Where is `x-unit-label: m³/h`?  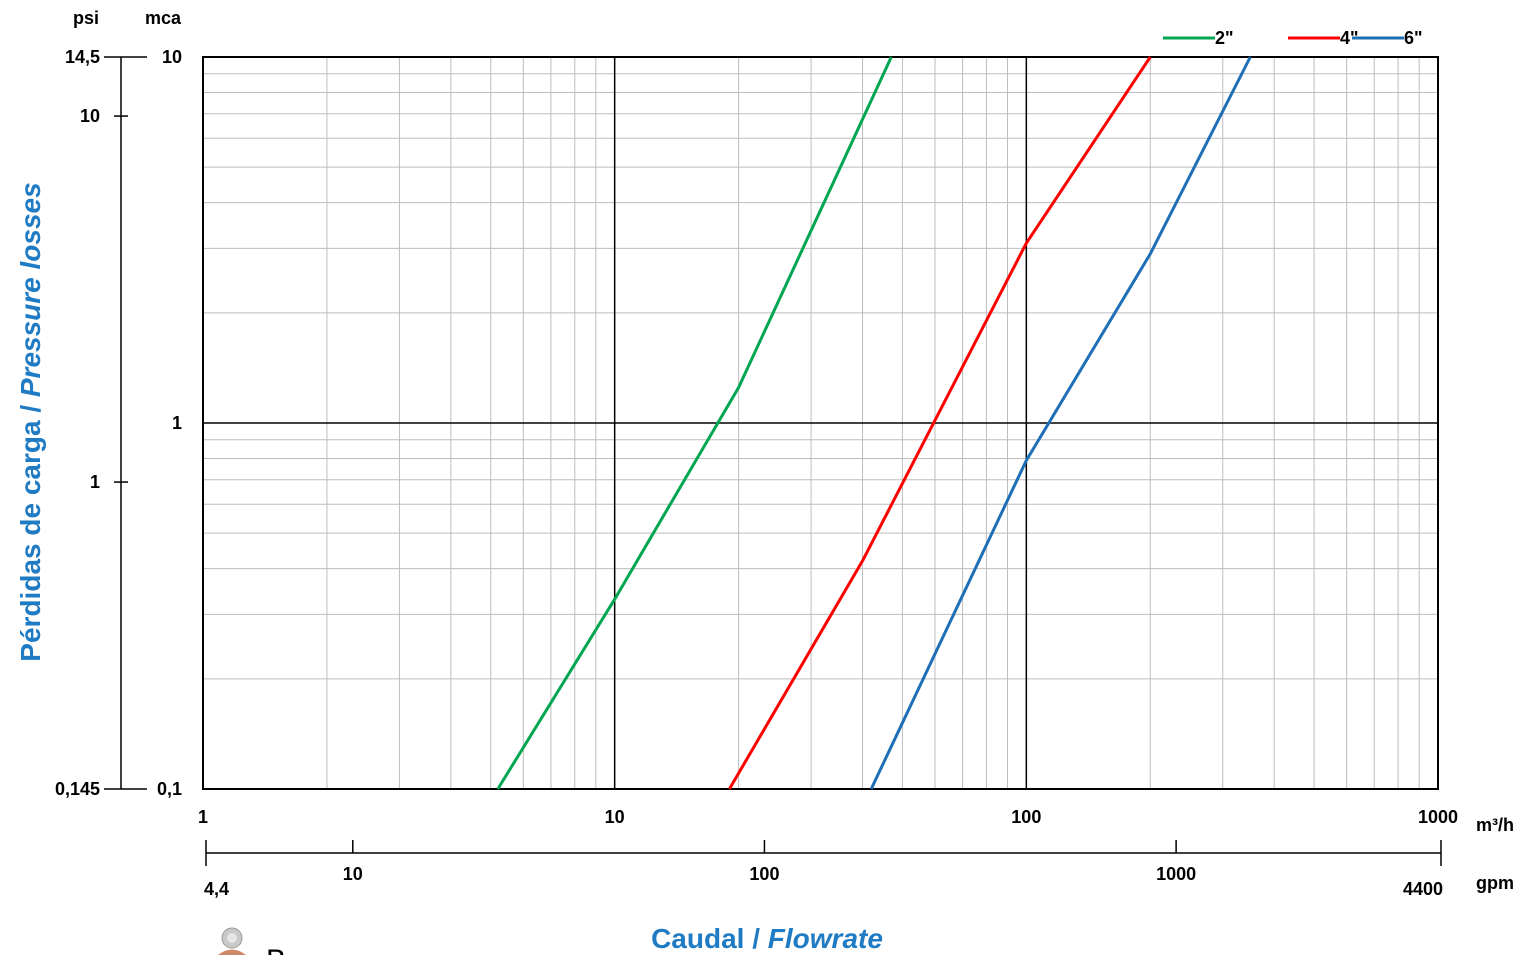 x-unit-label: m³/h is located at coordinates (1495, 825).